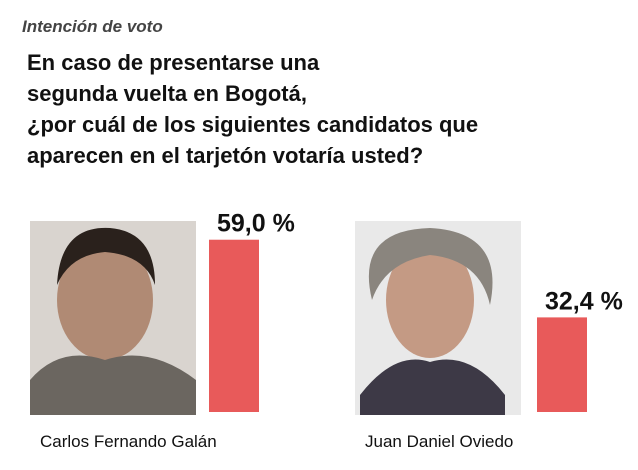 The height and width of the screenshot is (470, 638). Describe the element at coordinates (92, 26) in the screenshot. I see `chart-subtitle: Intención de voto` at that location.